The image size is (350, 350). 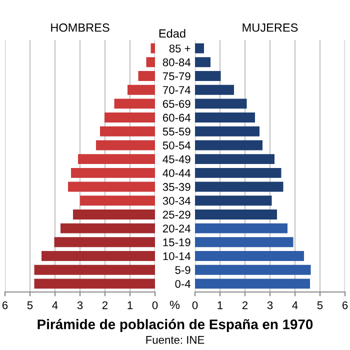 What do you see at coordinates (175, 340) in the screenshot?
I see `source-note: Fuente: INE` at bounding box center [175, 340].